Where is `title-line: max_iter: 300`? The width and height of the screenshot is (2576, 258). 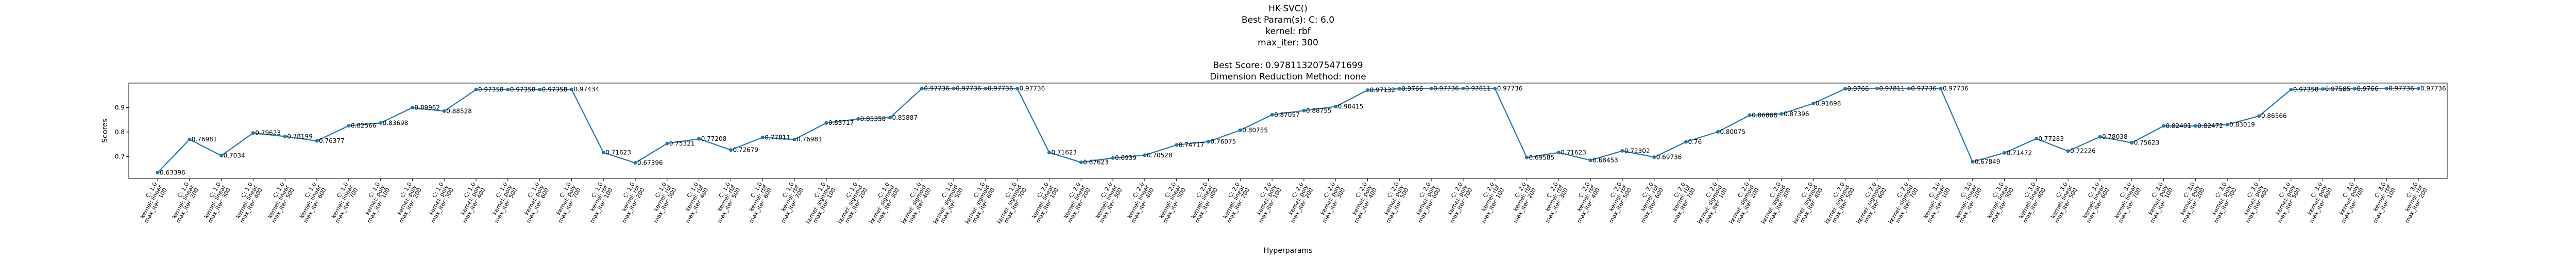
title-line: max_iter: 300 is located at coordinates (1288, 43).